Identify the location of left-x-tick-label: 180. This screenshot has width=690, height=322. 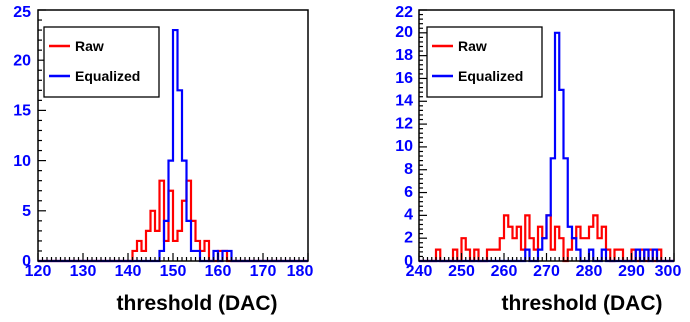
(300, 271).